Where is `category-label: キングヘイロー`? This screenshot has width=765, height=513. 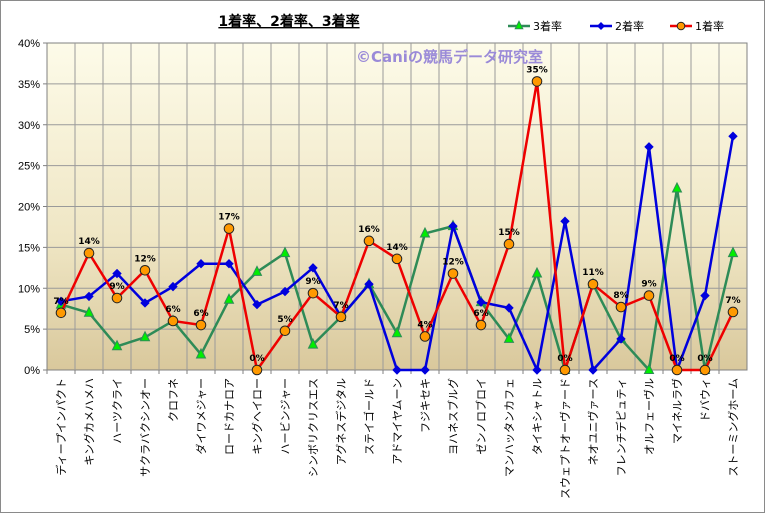
category-label: キングヘイロー is located at coordinates (257, 416).